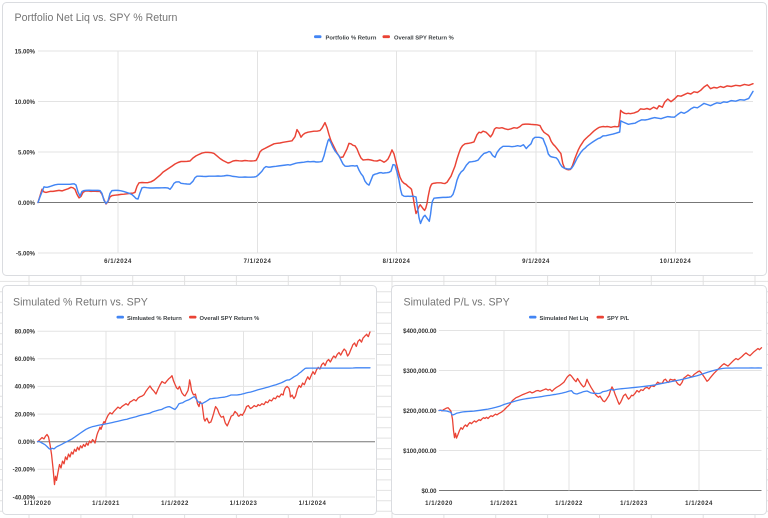 The image size is (768, 518). I want to click on svg-text: 9/1/2024, so click(536, 262).